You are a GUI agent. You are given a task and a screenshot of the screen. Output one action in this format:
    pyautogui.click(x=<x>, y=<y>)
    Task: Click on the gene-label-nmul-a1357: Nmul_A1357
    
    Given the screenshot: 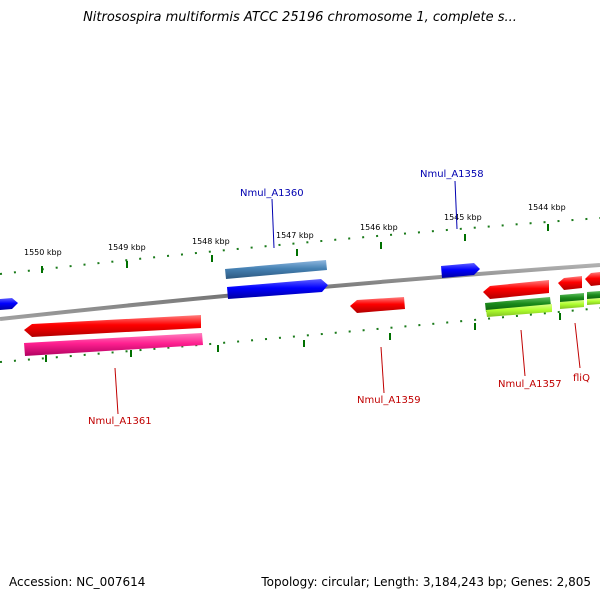 What is the action you would take?
    pyautogui.click(x=530, y=384)
    